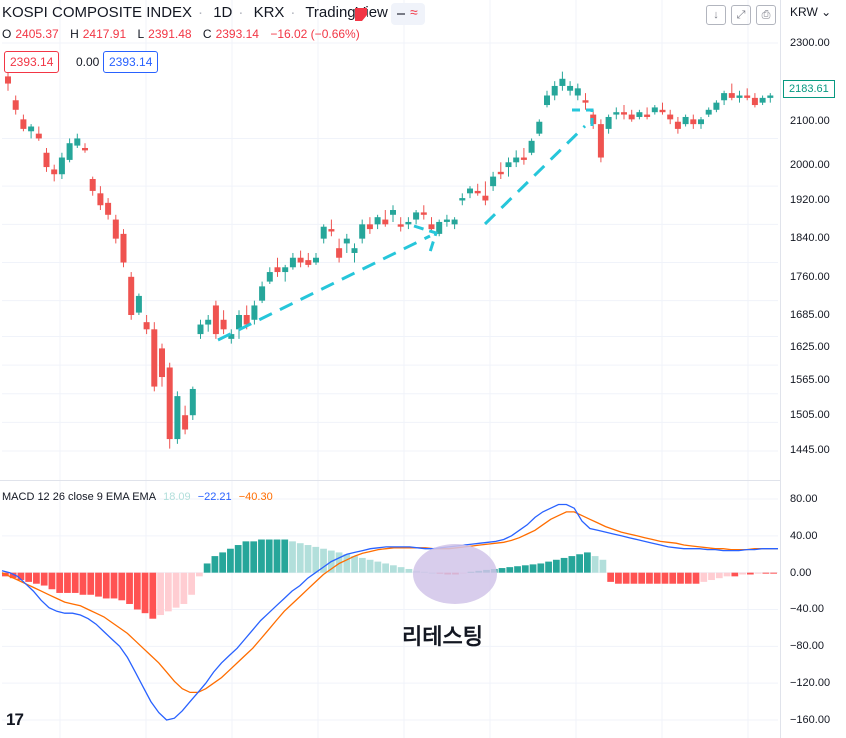  Describe the element at coordinates (223, 12) in the screenshot. I see `interval-label: 1D` at that location.